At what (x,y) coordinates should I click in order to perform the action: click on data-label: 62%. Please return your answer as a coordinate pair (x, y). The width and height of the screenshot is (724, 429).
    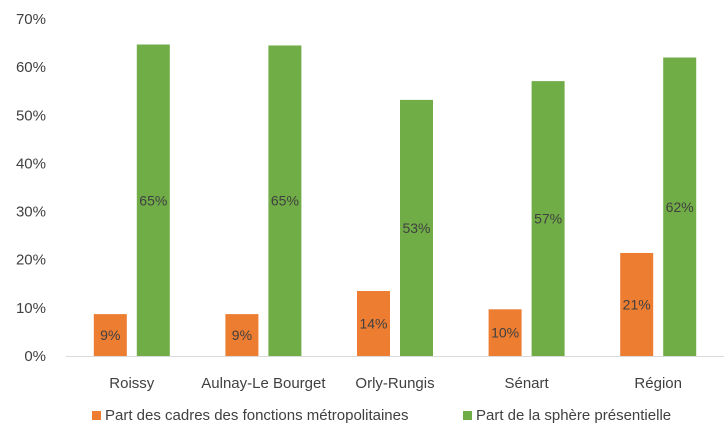
    Looking at the image, I should click on (680, 207).